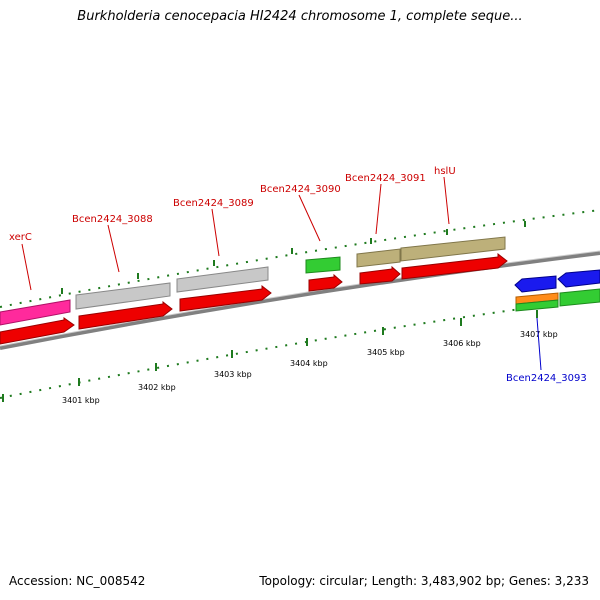  Describe the element at coordinates (453, 249) in the screenshot. I see `gene-bar-hslu` at that location.